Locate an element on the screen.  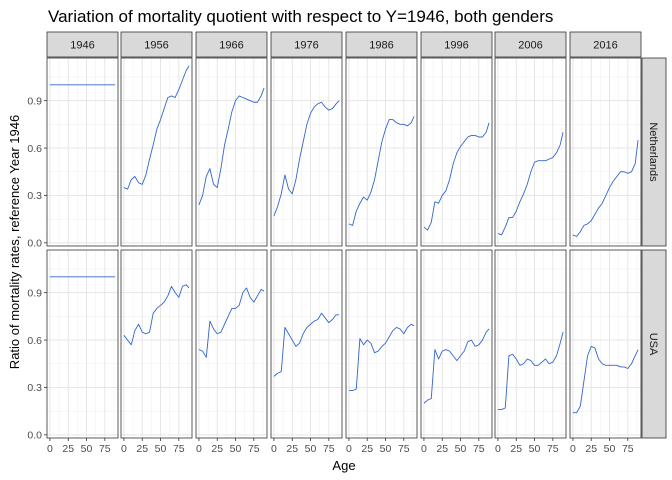
series-line-usa-1976 is located at coordinates (306, 344).